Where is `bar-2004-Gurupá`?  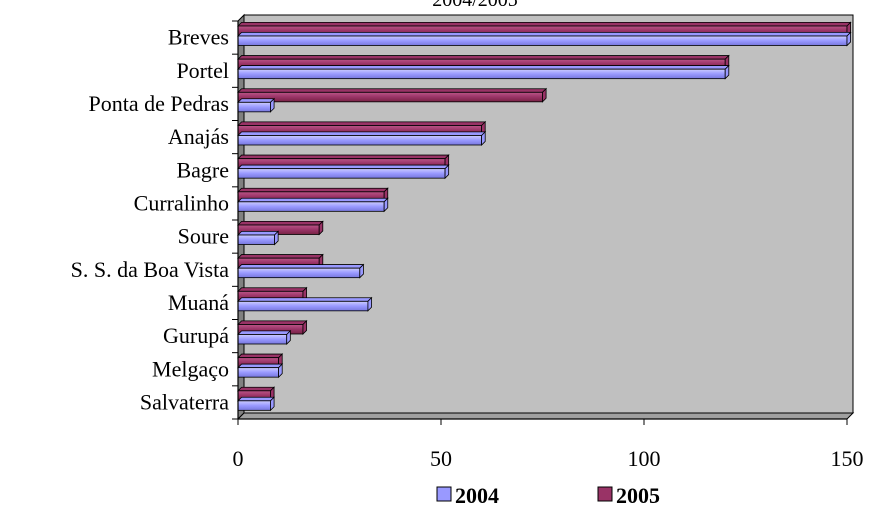
bar-2004-Gurupá is located at coordinates (264, 337).